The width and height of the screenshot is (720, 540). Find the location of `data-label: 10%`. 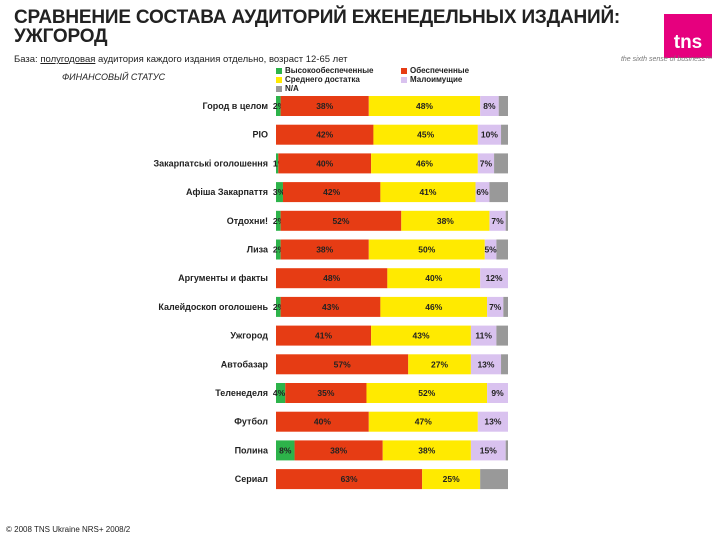

data-label: 10% is located at coordinates (489, 135).